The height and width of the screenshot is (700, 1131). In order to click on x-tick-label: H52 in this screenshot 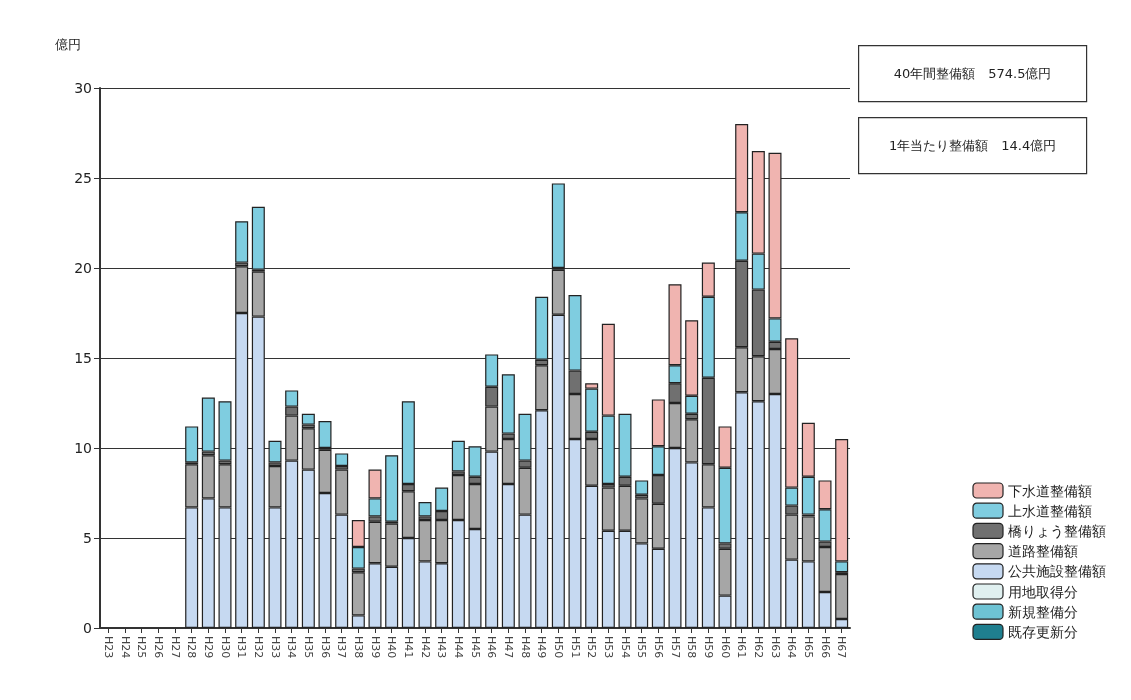, I will do `click(592, 647)`.